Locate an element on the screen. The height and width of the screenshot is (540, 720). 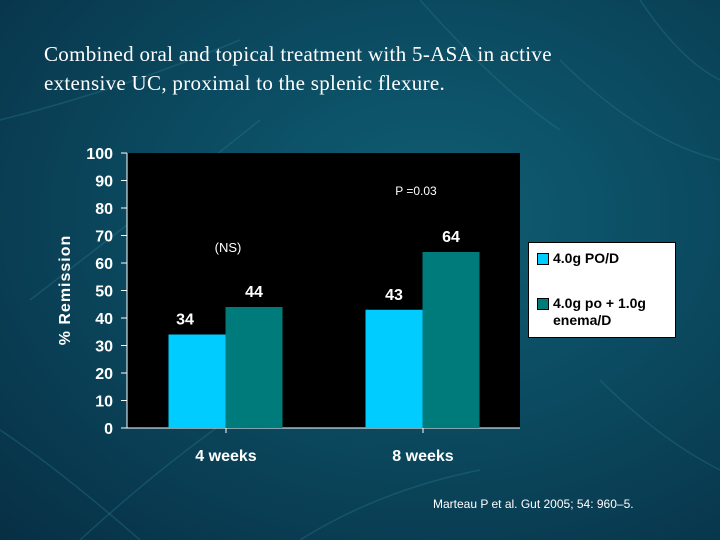
y-tick-label: 90 is located at coordinates (104, 182).